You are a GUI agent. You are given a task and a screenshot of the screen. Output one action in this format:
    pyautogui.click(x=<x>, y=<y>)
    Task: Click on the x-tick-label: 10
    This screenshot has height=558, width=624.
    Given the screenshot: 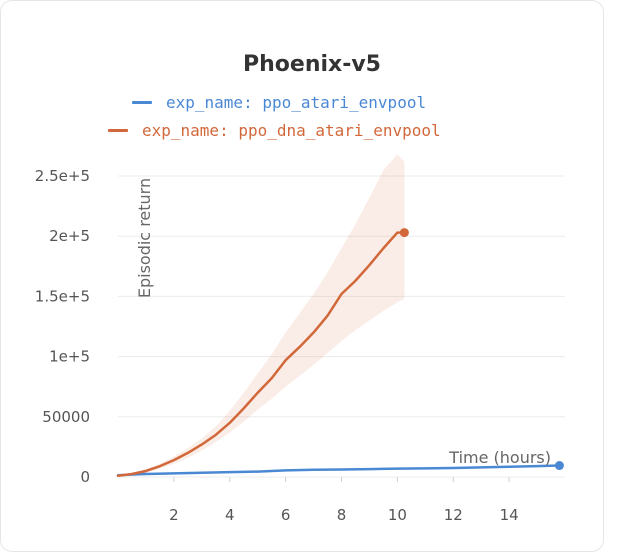 What is the action you would take?
    pyautogui.click(x=397, y=515)
    